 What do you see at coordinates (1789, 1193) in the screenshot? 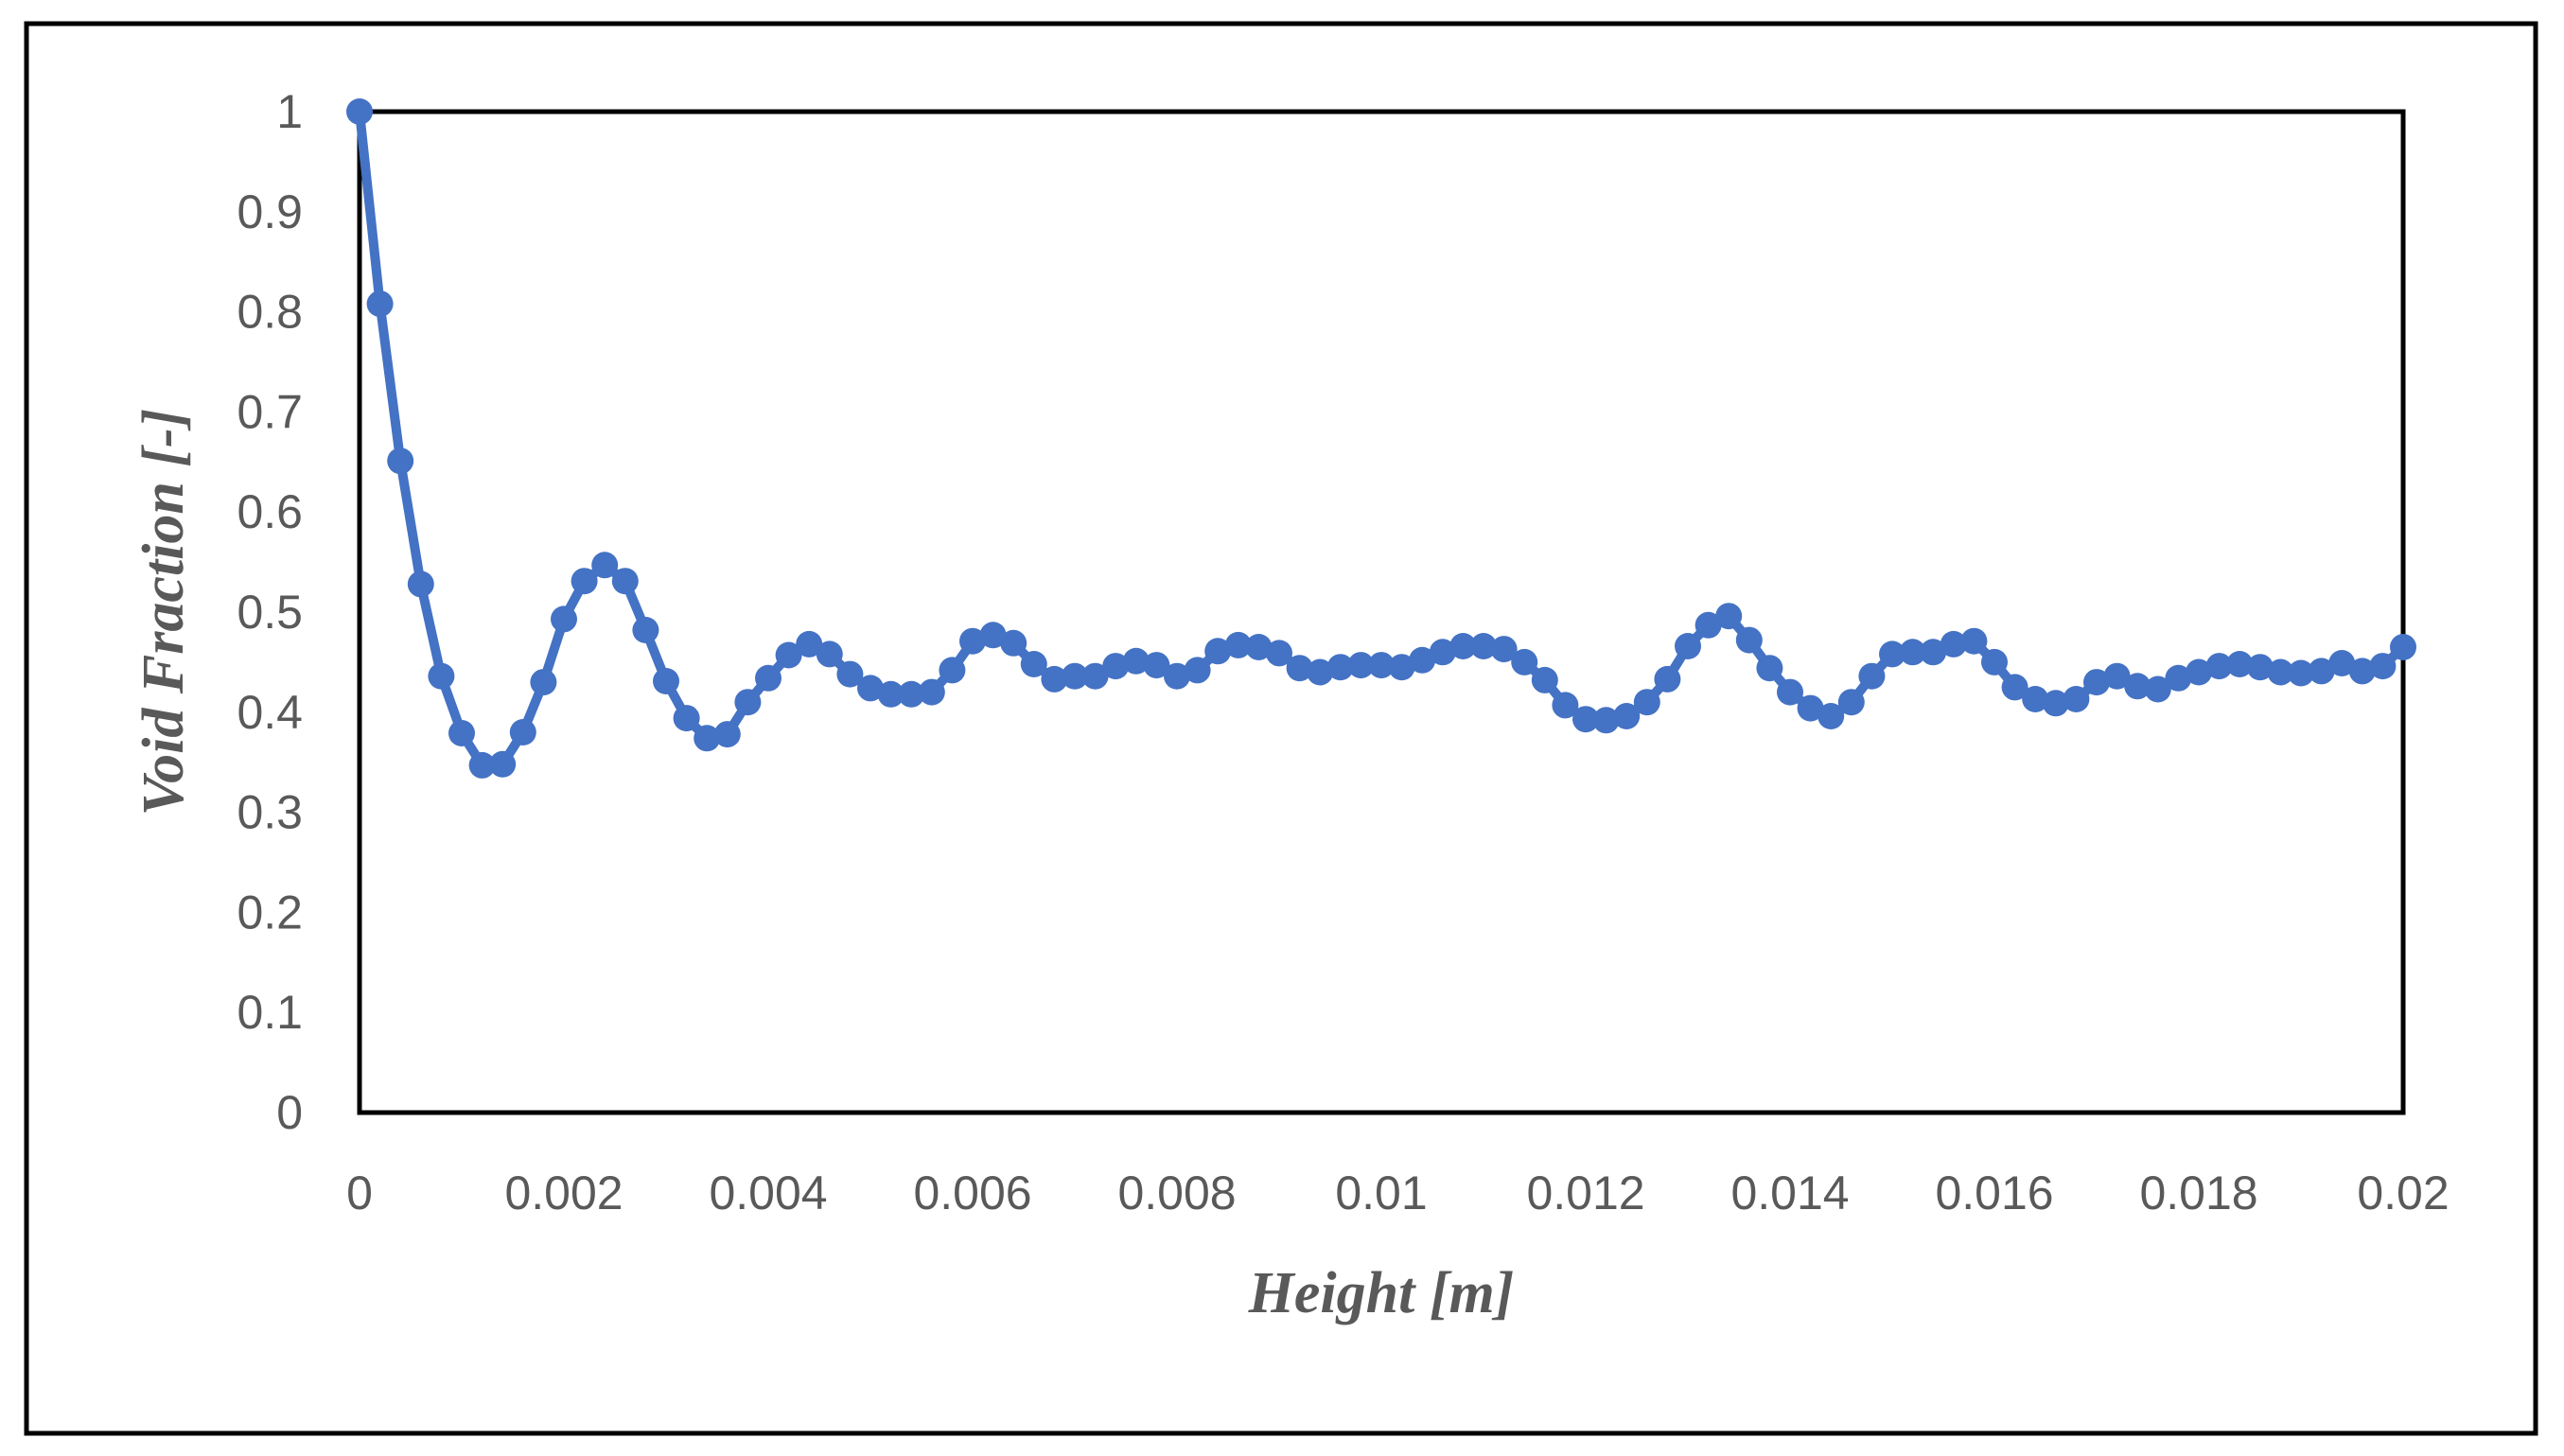
I see `x-tick-label: 0.014` at bounding box center [1789, 1193].